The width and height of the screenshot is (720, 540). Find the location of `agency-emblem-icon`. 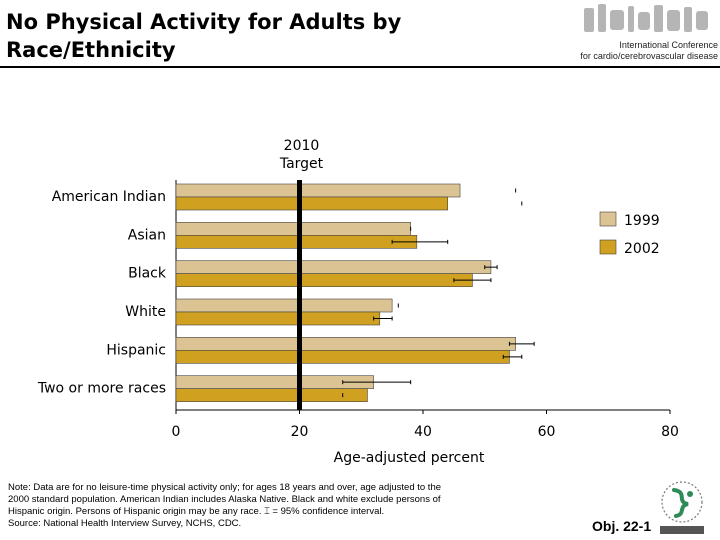

agency-emblem-icon is located at coordinates (682, 507).